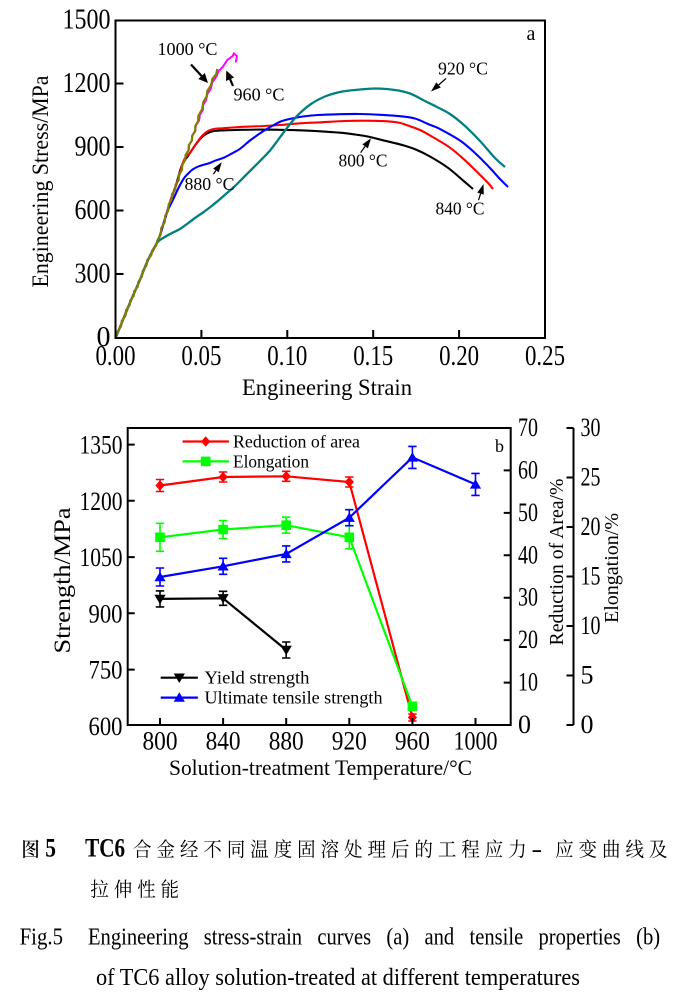  Describe the element at coordinates (259, 95) in the screenshot. I see `svg-text: 960 °C` at that location.